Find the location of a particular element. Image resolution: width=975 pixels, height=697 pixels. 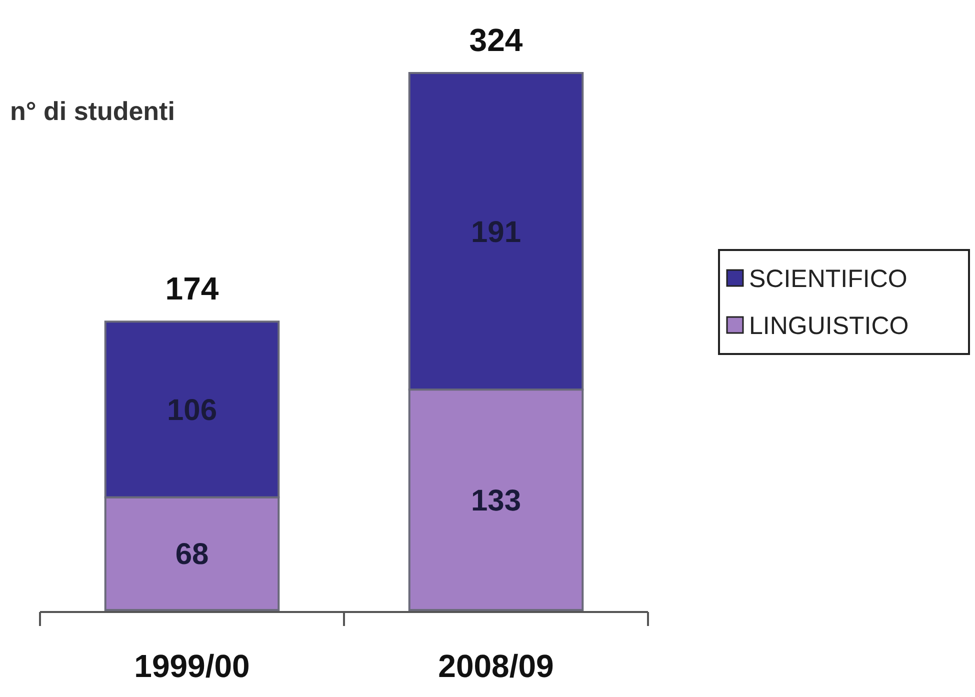

x-tick-label: 1999/00 is located at coordinates (192, 666).